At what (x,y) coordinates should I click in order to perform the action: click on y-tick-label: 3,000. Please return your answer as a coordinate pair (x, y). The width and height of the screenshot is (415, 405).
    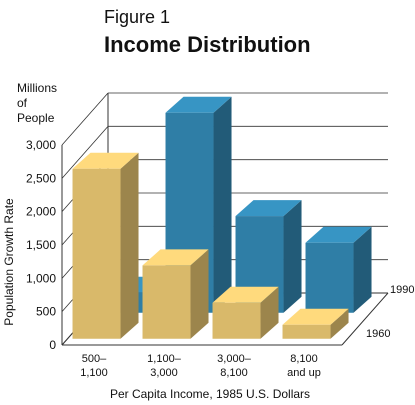
    Looking at the image, I should click on (41, 145).